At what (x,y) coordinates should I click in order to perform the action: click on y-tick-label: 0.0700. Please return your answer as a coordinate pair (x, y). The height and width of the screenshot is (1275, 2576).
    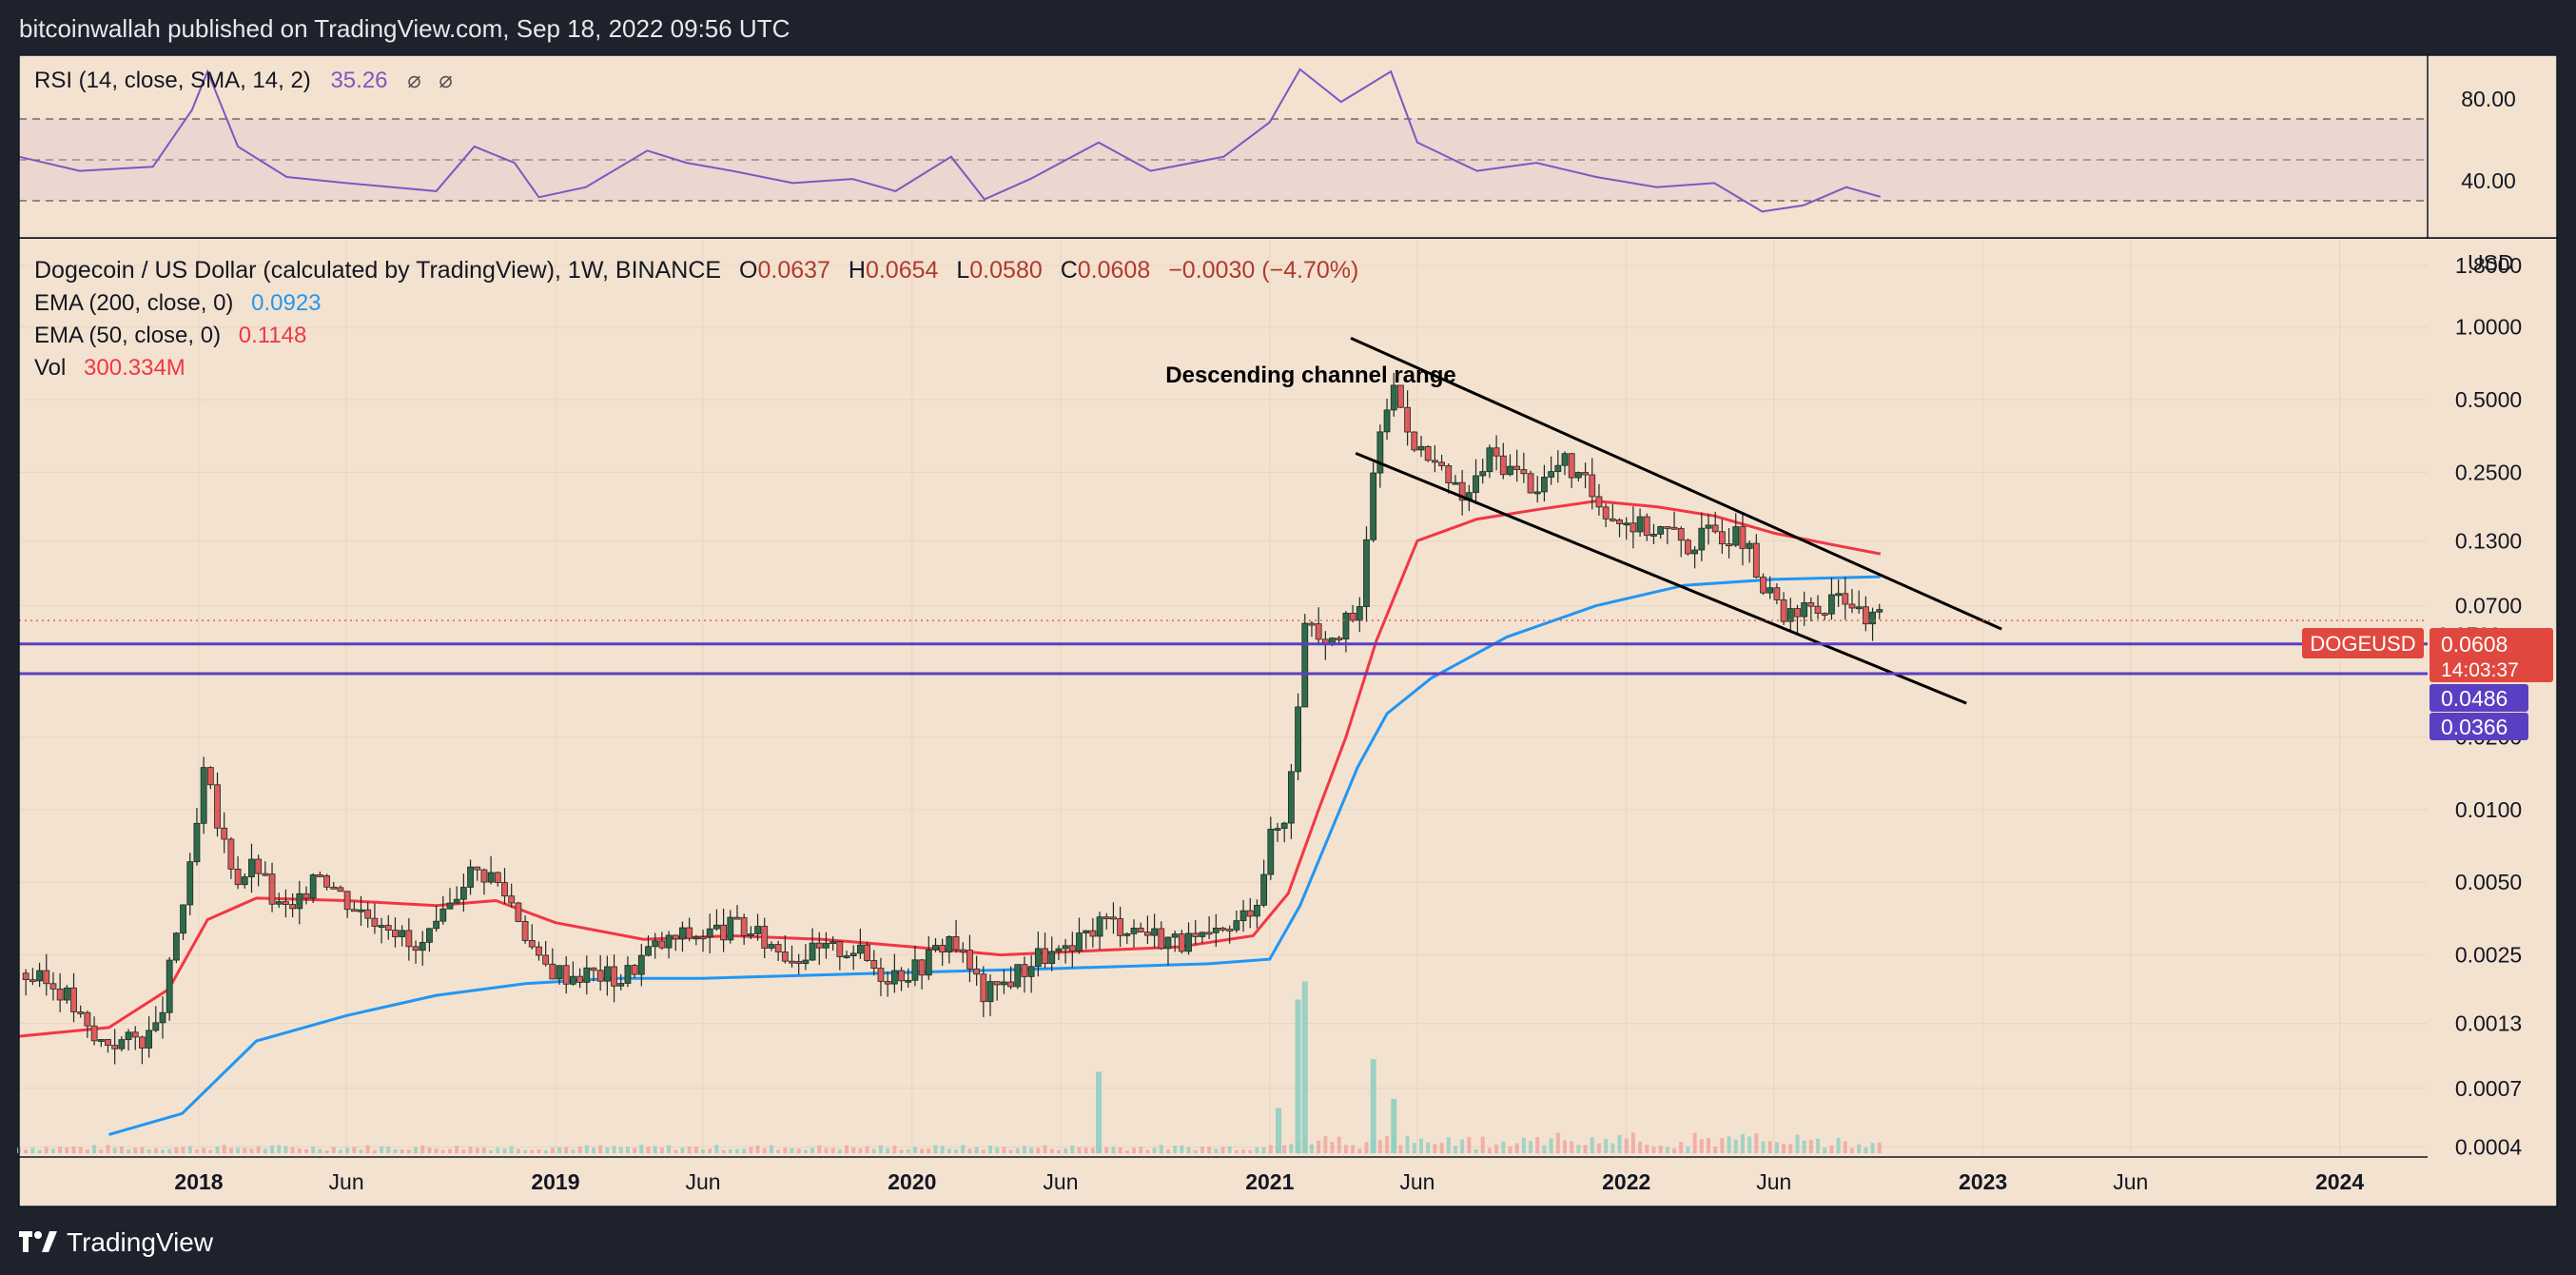
    Looking at the image, I should click on (2489, 606).